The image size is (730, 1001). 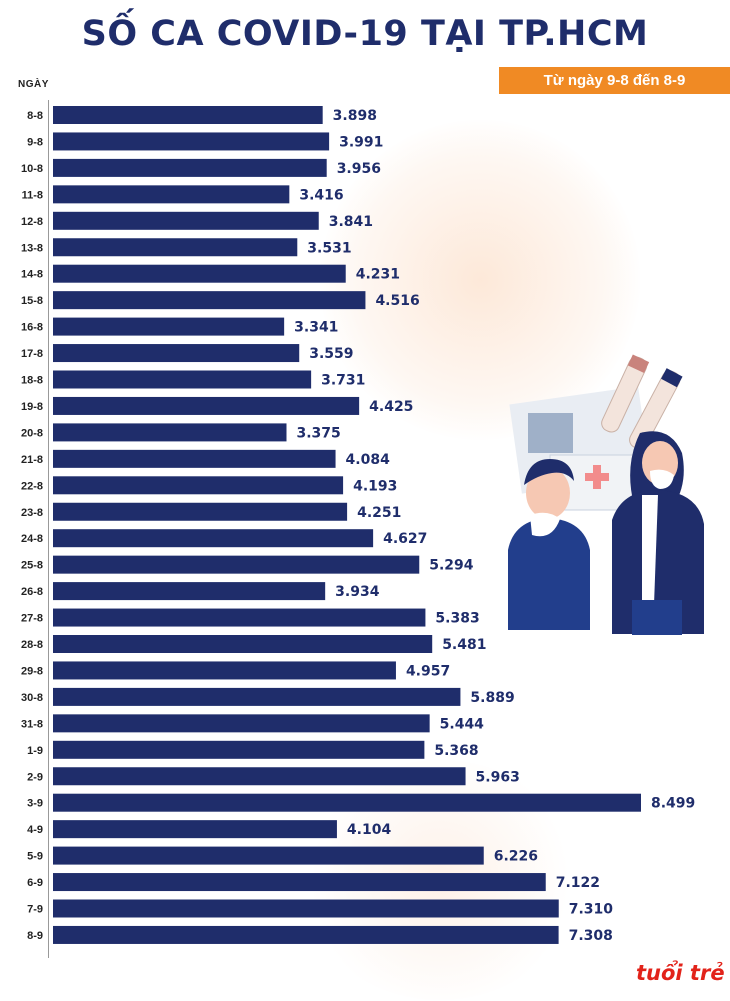 I want to click on category-label: 22-8, so click(x=32, y=486).